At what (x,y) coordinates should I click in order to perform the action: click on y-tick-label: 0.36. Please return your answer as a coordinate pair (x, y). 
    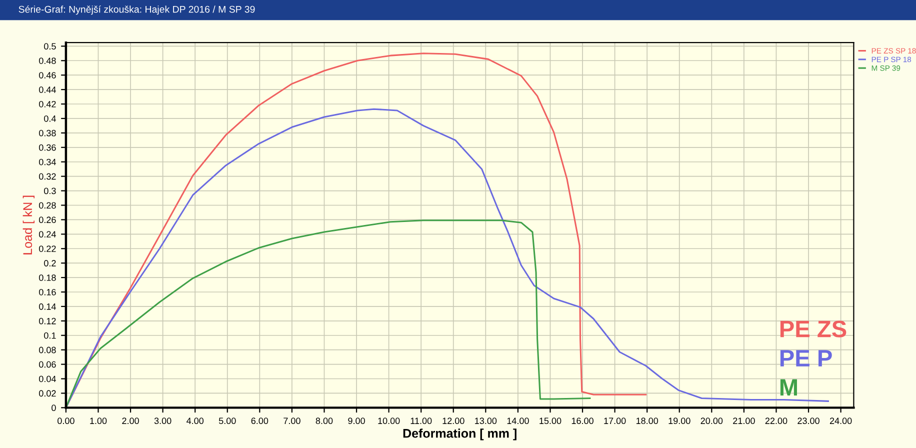
    Looking at the image, I should click on (47, 147).